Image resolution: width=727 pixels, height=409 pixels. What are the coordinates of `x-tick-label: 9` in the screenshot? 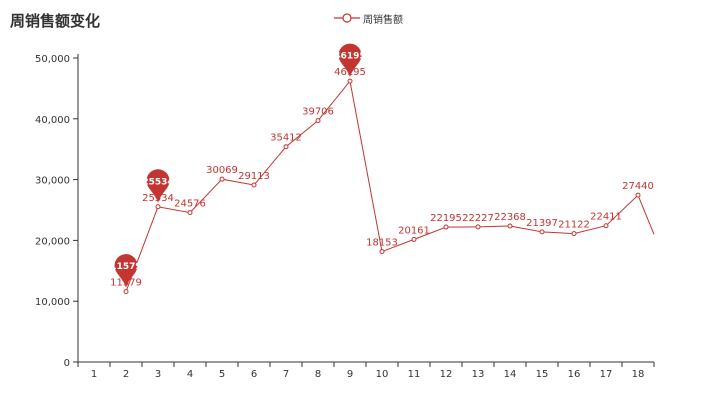 It's located at (350, 374).